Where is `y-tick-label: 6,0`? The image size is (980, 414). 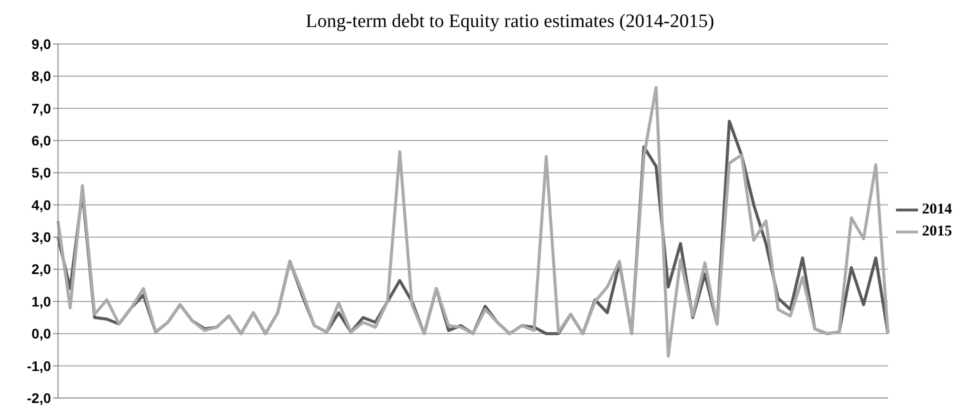 y-tick-label: 6,0 is located at coordinates (42, 140).